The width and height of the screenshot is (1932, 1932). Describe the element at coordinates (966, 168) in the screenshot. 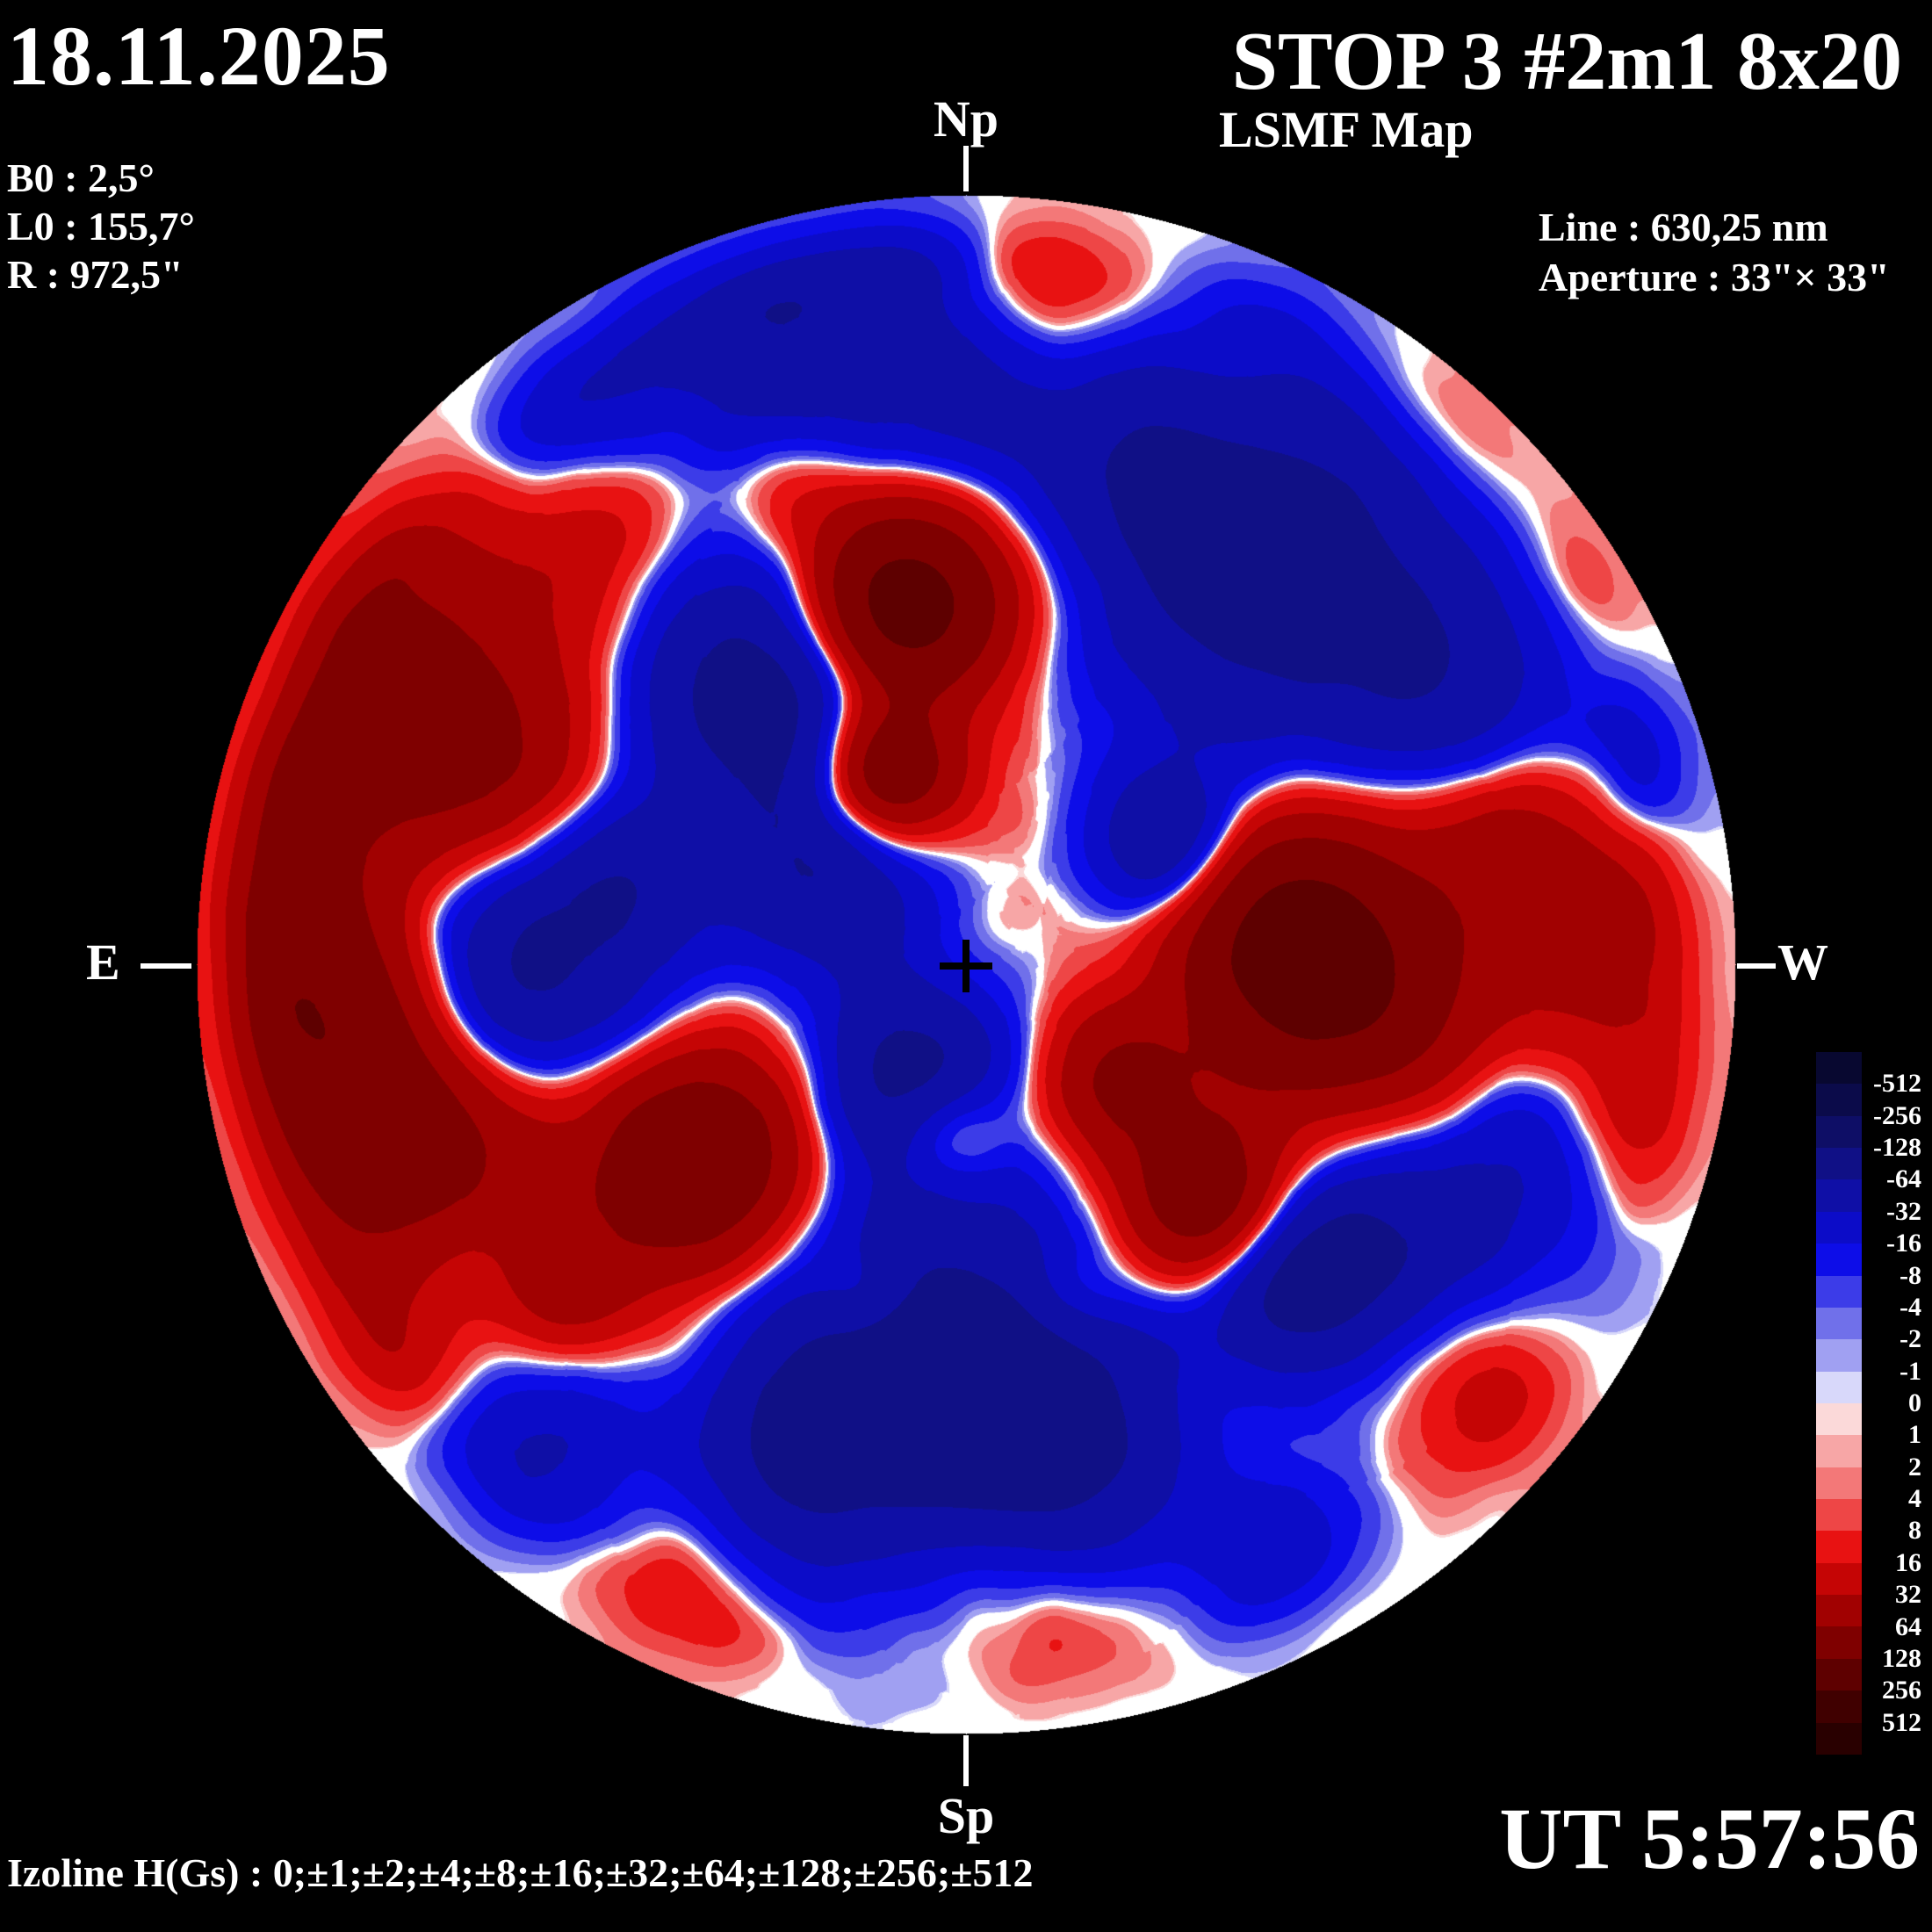

I see `north-tick` at that location.